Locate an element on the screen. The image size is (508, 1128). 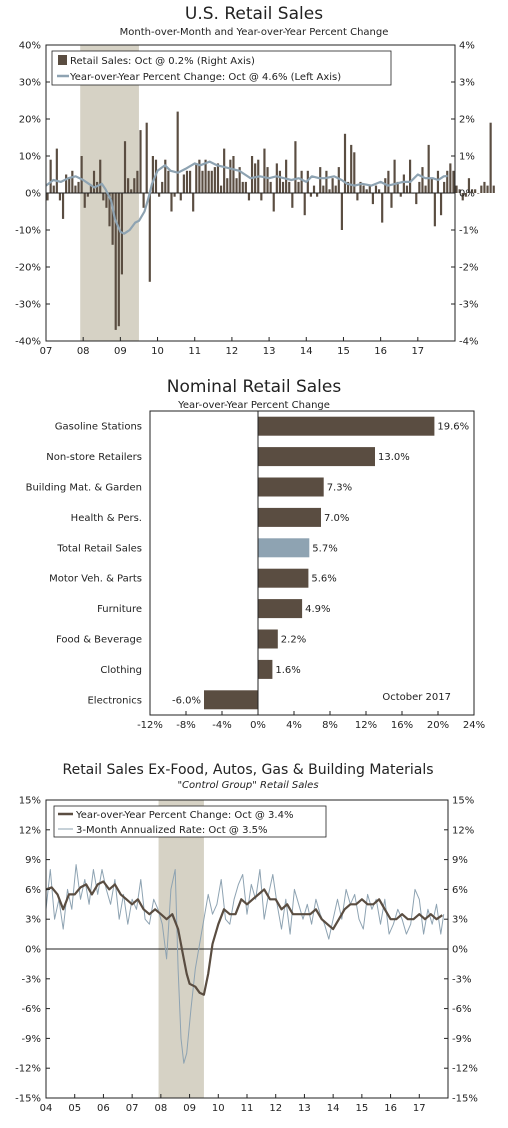
chart2-title: Nominal Retail Sales is located at coordinates (254, 387).